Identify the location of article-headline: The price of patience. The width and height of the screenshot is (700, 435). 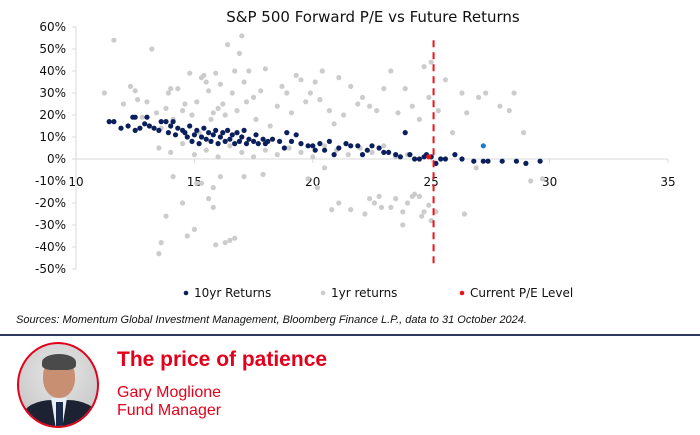
(222, 359).